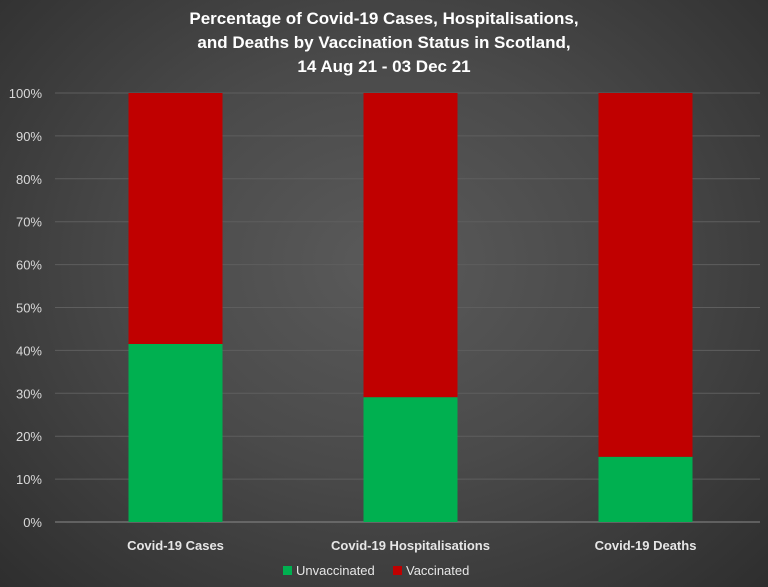 This screenshot has width=768, height=587. What do you see at coordinates (32, 522) in the screenshot?
I see `y-tick-label: 0%` at bounding box center [32, 522].